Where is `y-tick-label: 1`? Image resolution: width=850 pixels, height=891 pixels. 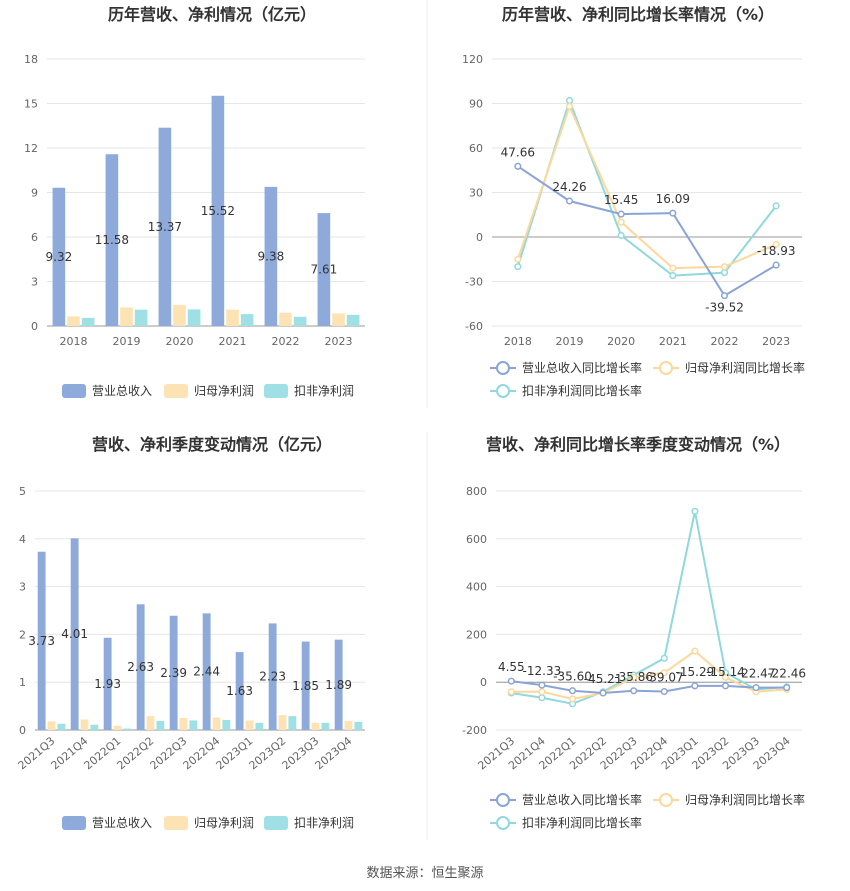
y-tick-label: 1 is located at coordinates (22, 682).